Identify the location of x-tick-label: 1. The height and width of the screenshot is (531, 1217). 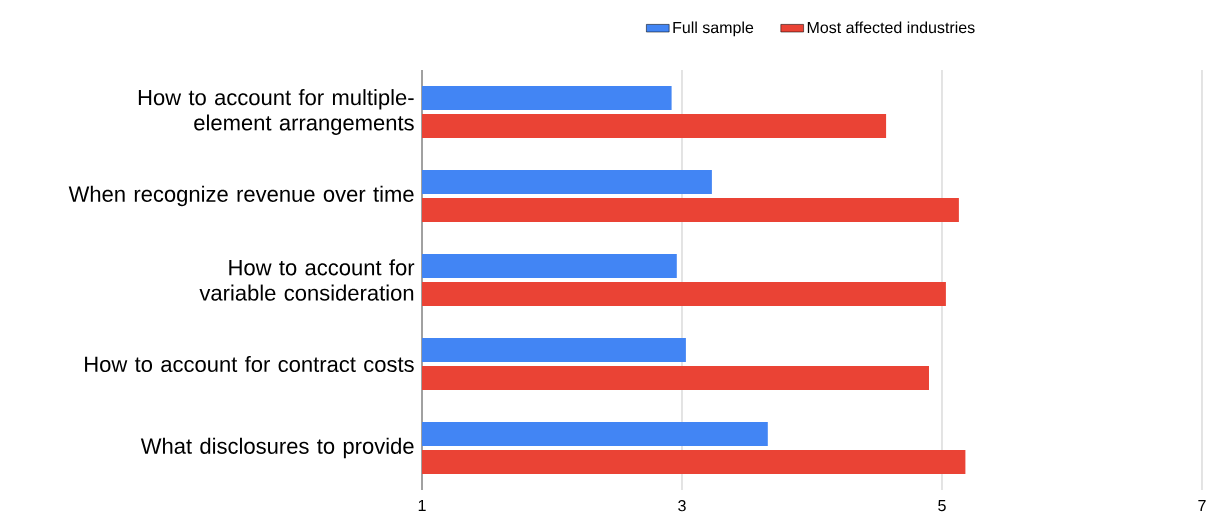
(422, 506).